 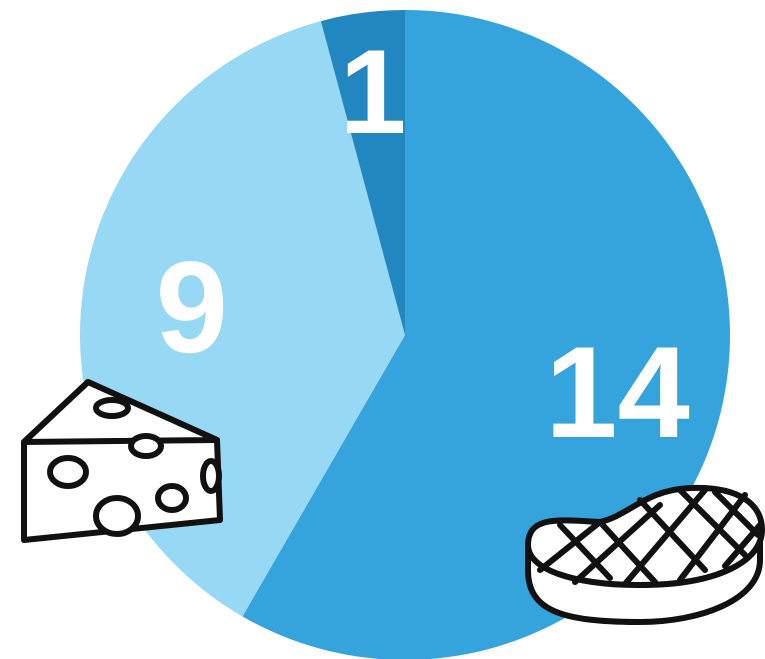 What do you see at coordinates (122, 461) in the screenshot?
I see `cheese-icon` at bounding box center [122, 461].